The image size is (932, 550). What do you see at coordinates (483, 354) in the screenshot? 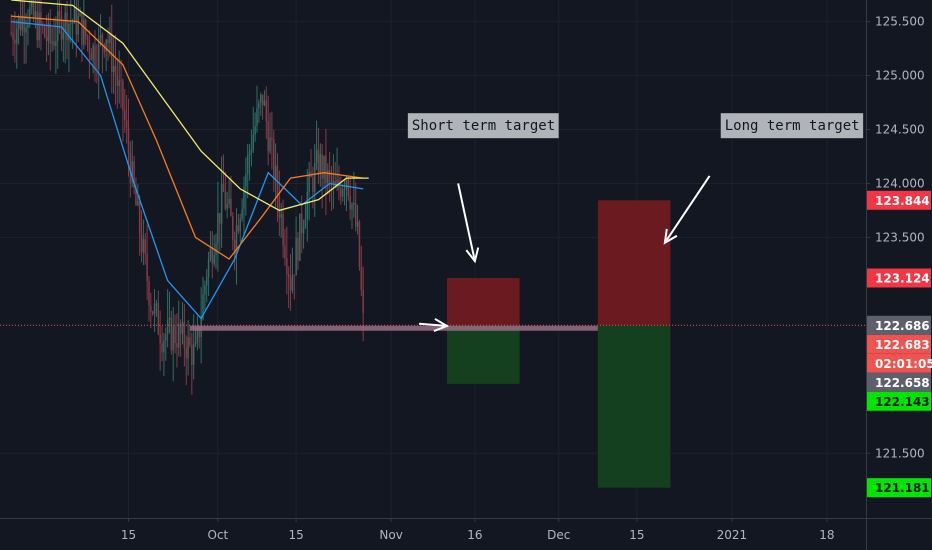
I see `short-term-stop-zone` at bounding box center [483, 354].